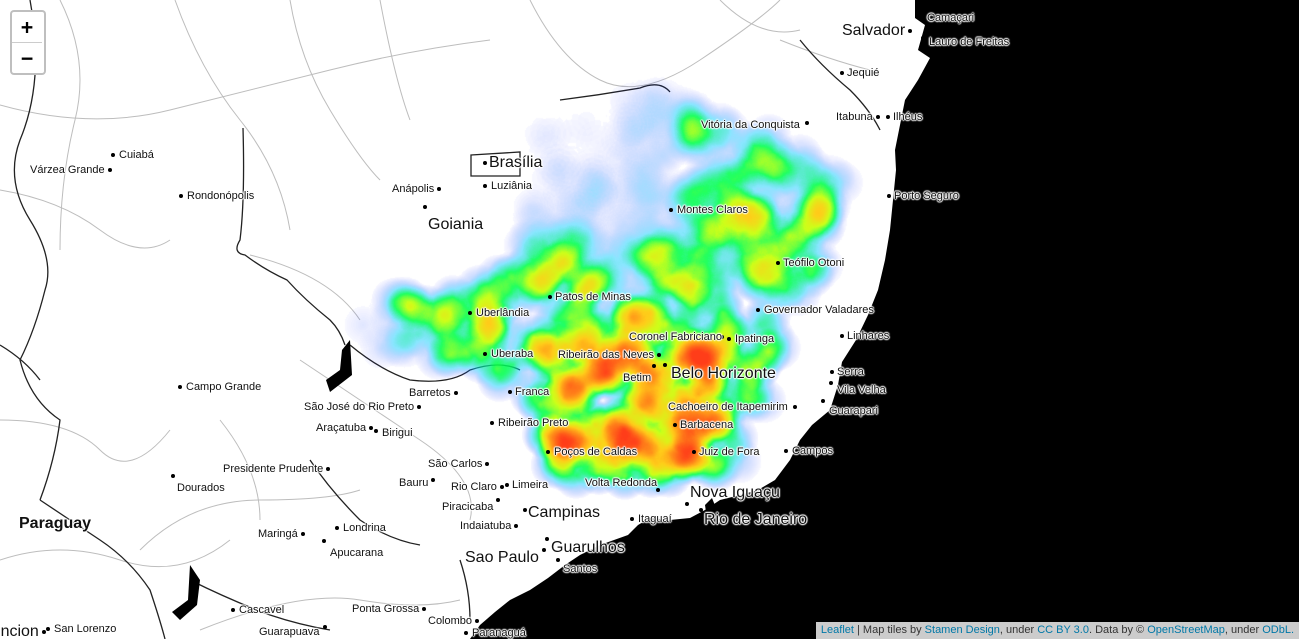  Describe the element at coordinates (756, 519) in the screenshot. I see `city-label: Rio de Janeiro` at that location.